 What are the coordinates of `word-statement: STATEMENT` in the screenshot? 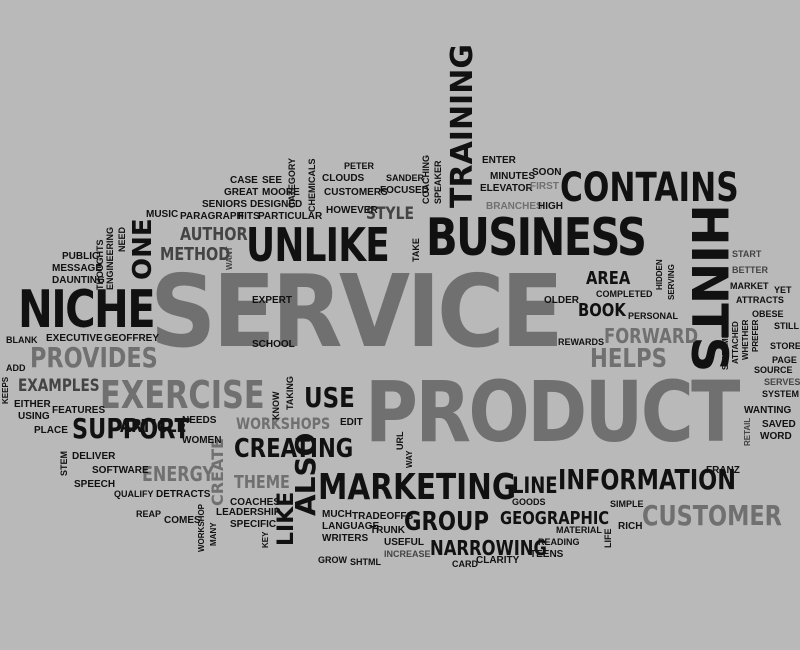 It's located at (725, 346).